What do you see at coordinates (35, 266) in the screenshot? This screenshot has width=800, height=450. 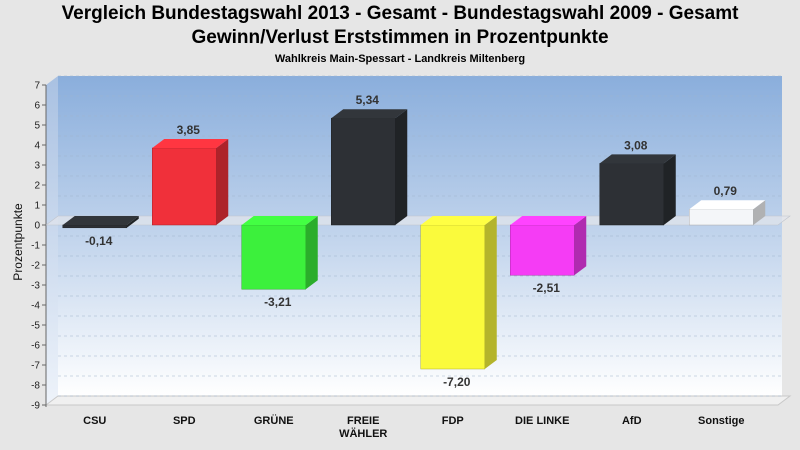 I see `y-tick-label: -2` at bounding box center [35, 266].